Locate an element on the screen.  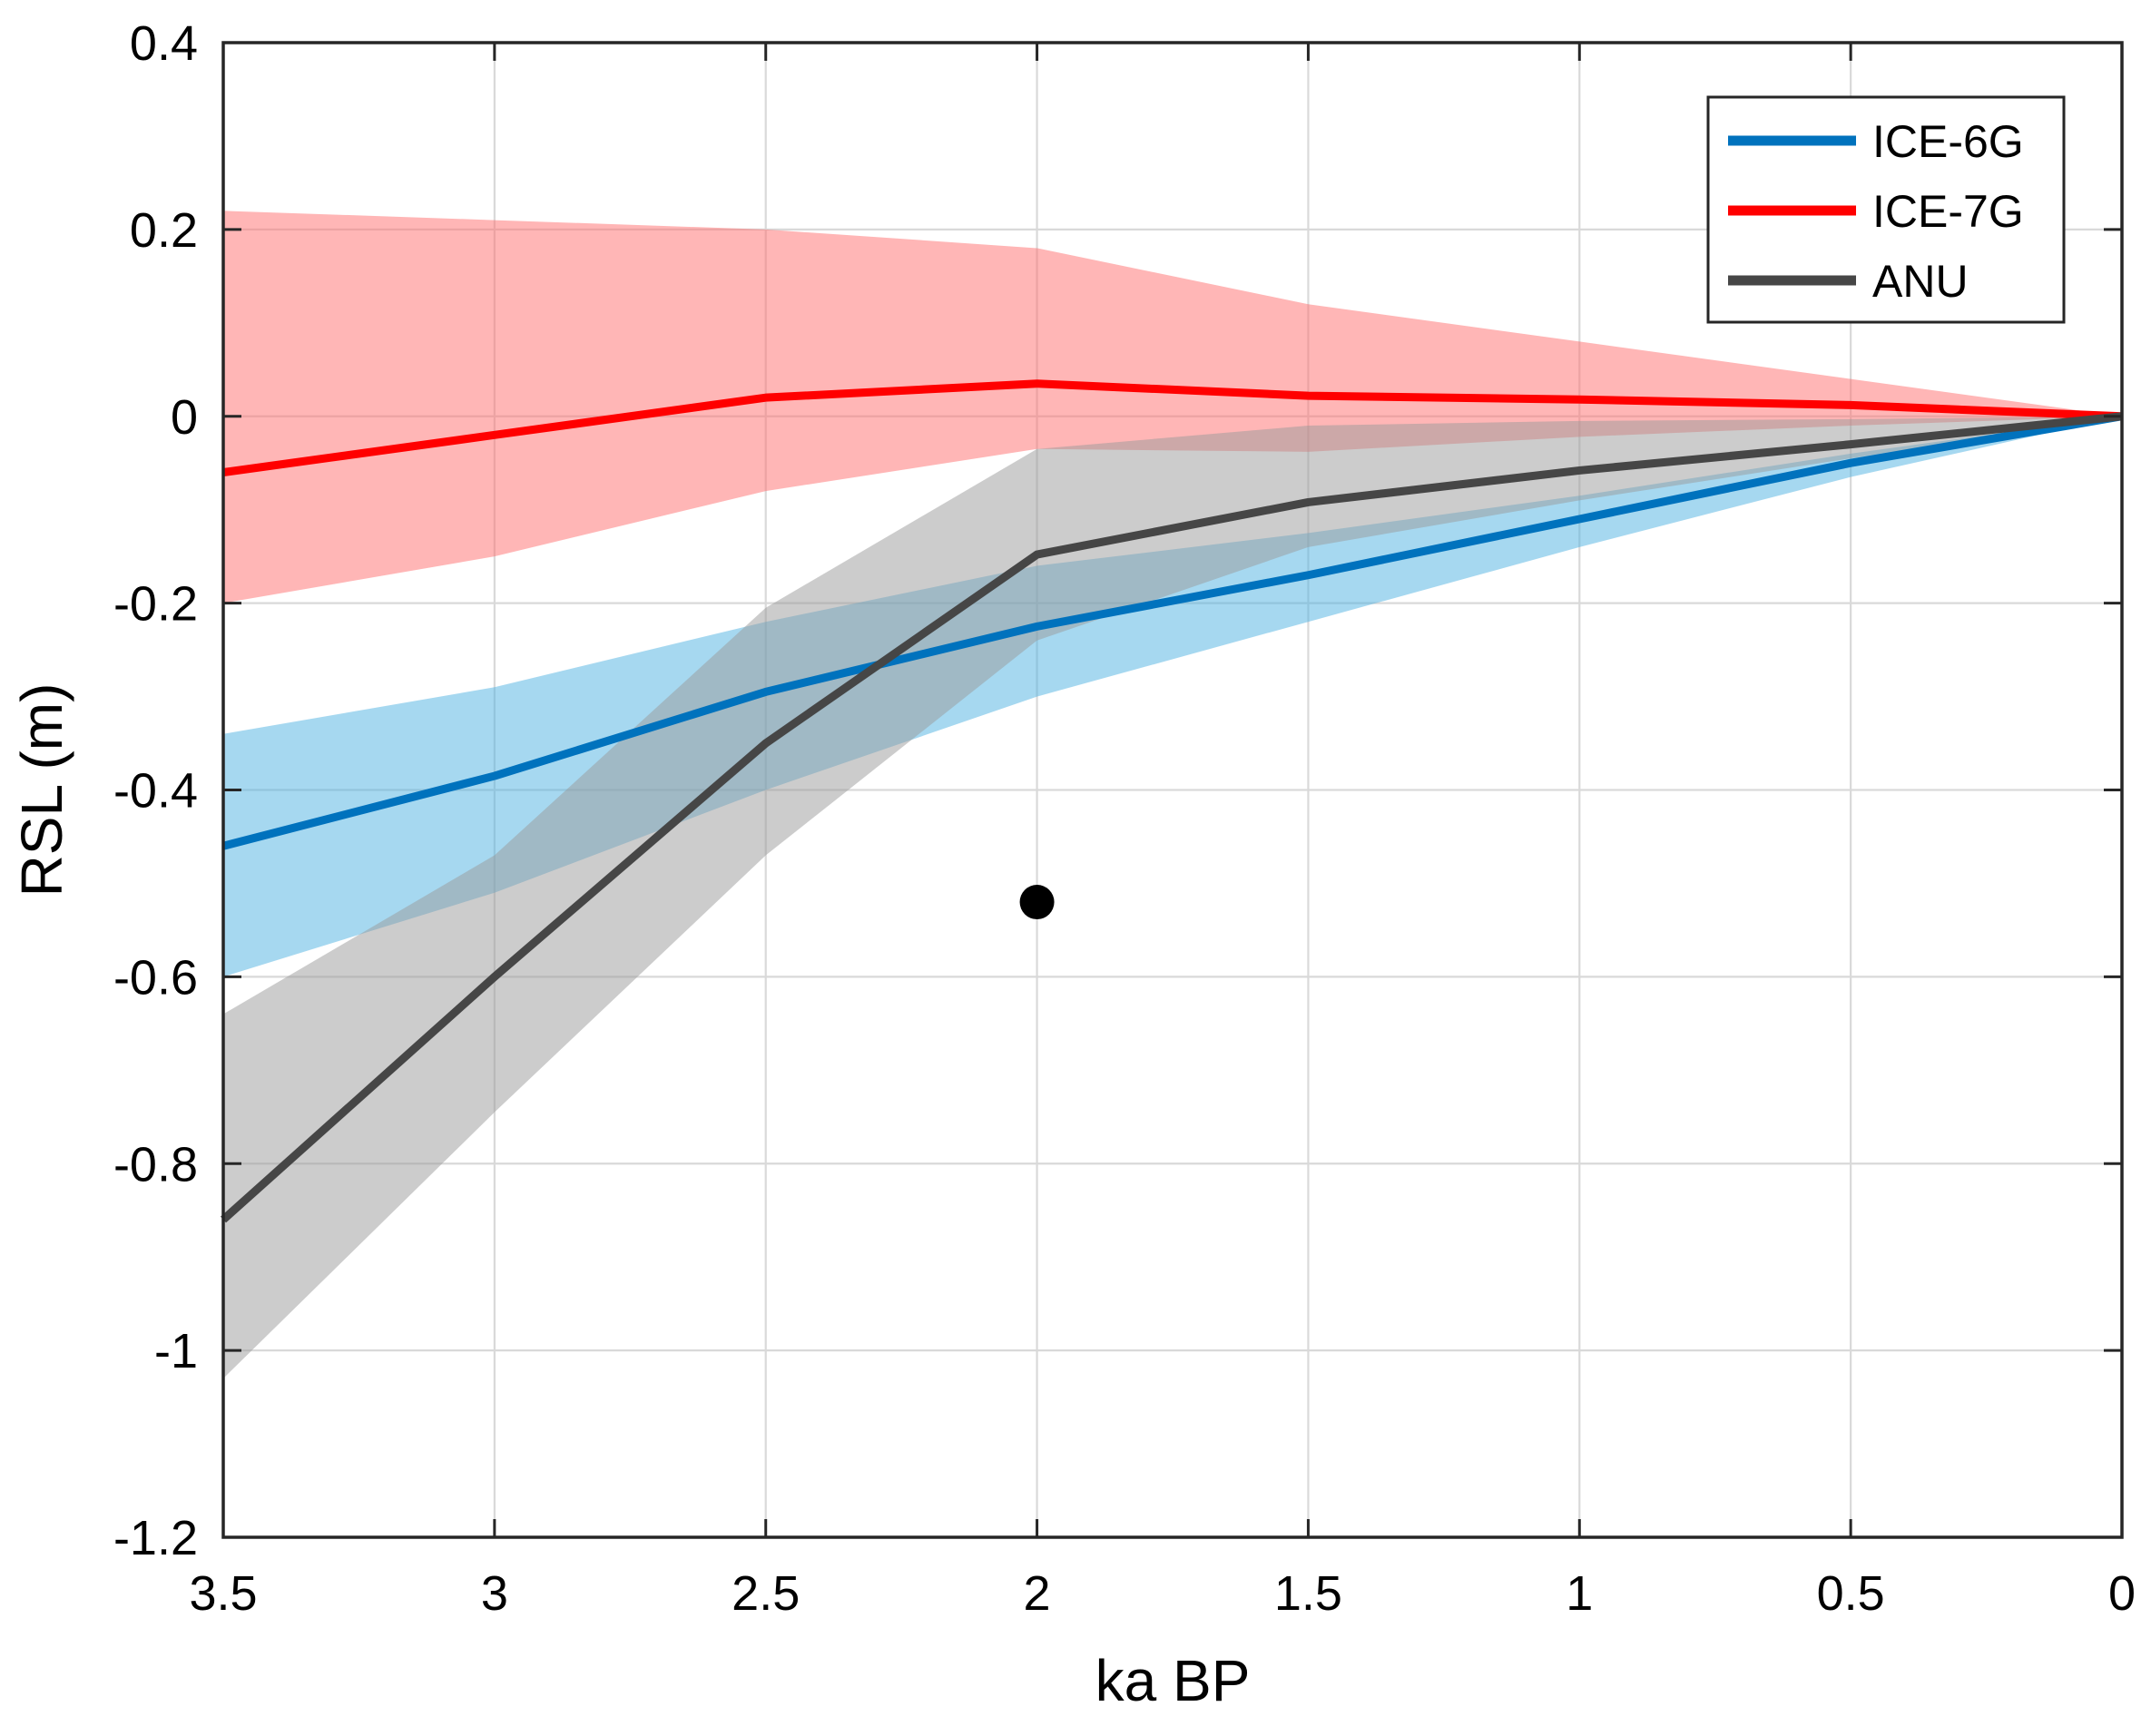
y-tick-label: -0.6 is located at coordinates (155, 978).